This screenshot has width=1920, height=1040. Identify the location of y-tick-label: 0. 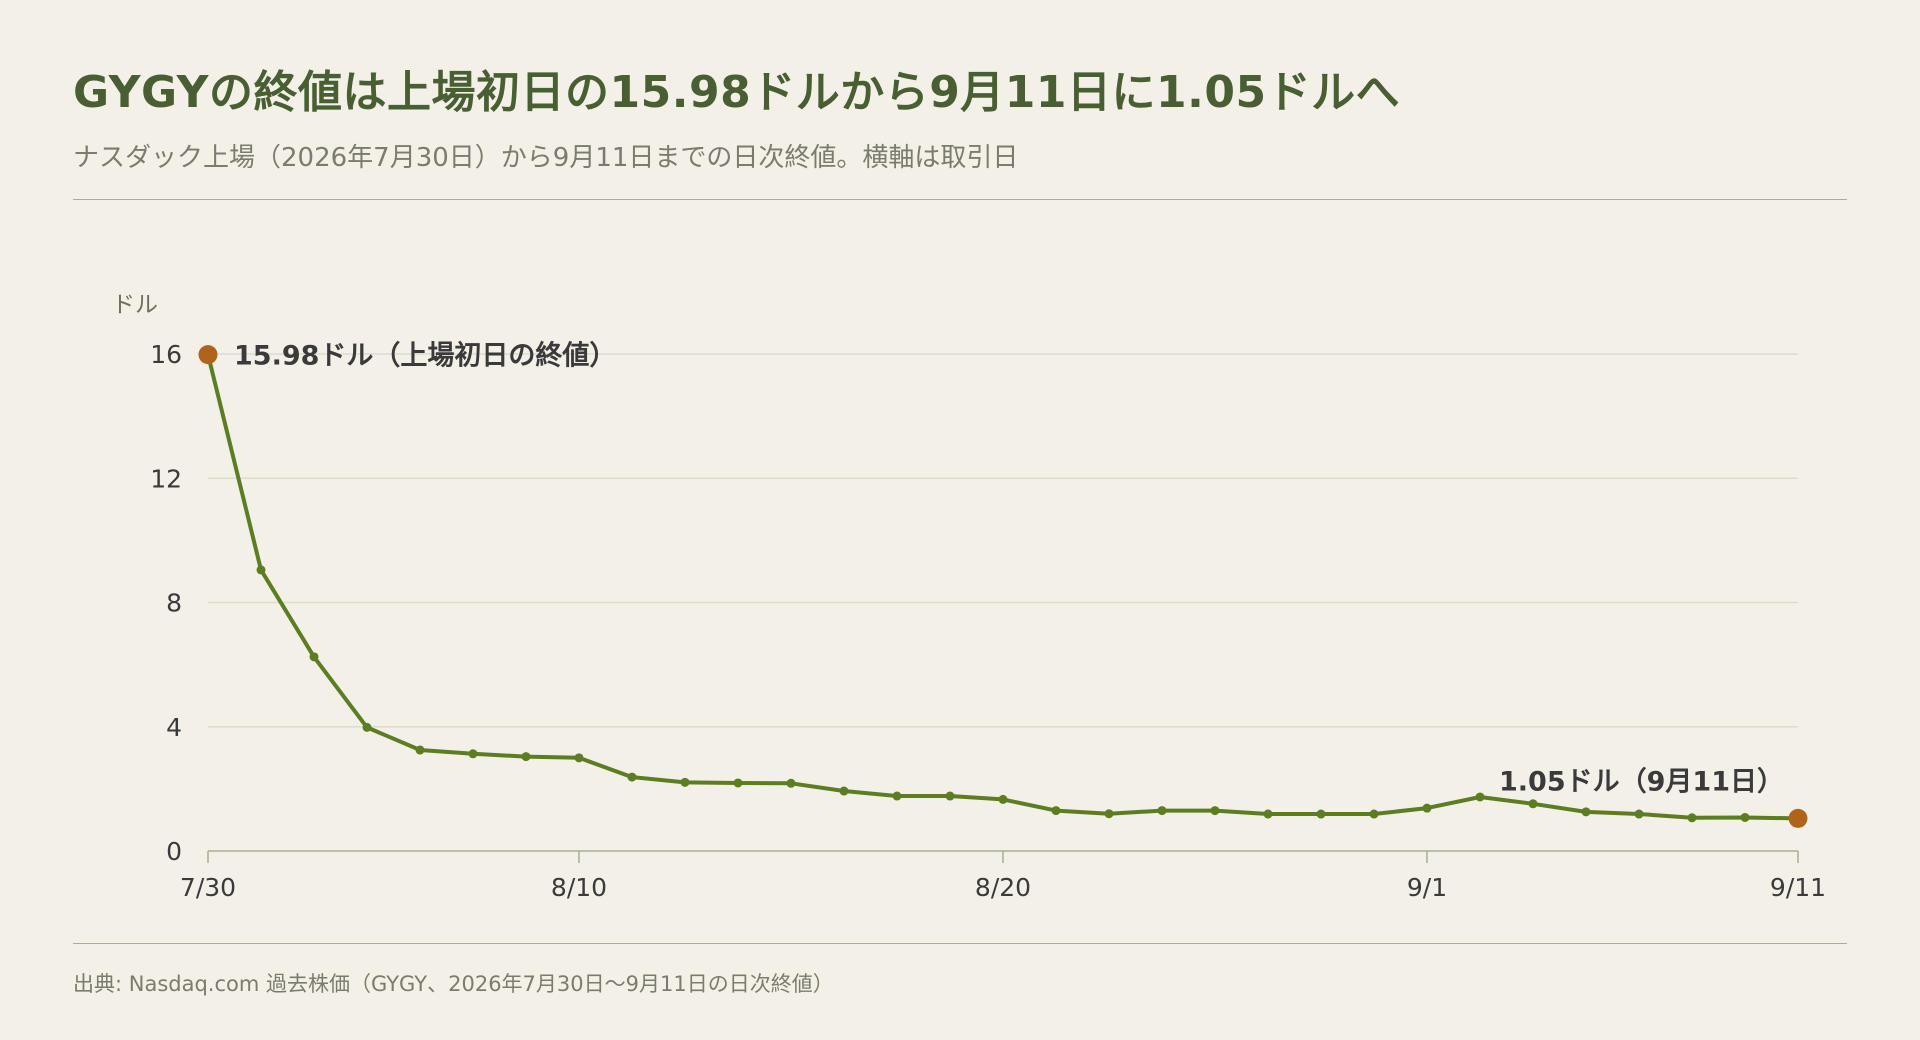
(174, 851).